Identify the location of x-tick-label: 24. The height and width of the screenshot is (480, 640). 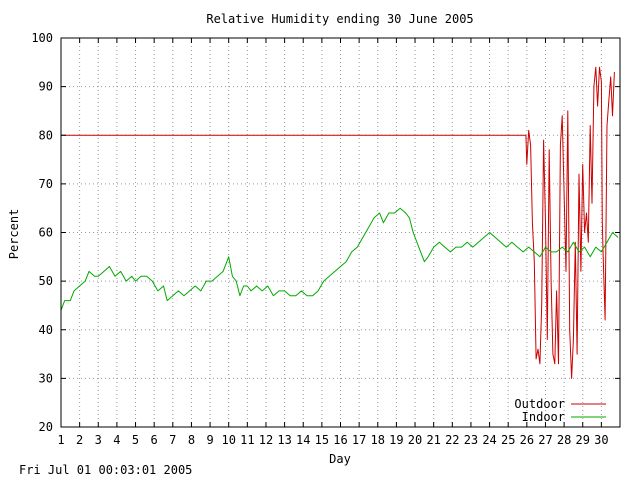
(489, 440).